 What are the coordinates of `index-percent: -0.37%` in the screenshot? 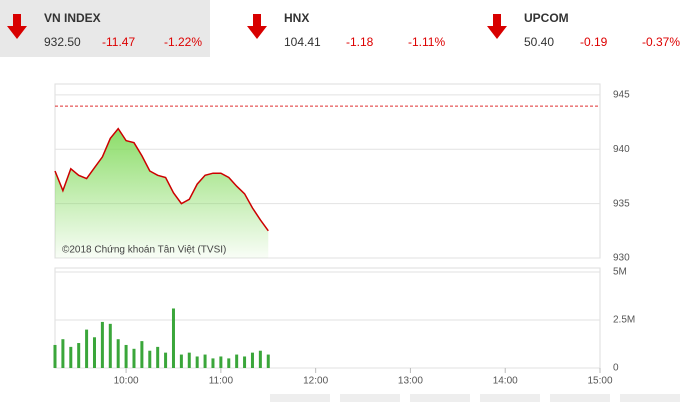 It's located at (661, 42).